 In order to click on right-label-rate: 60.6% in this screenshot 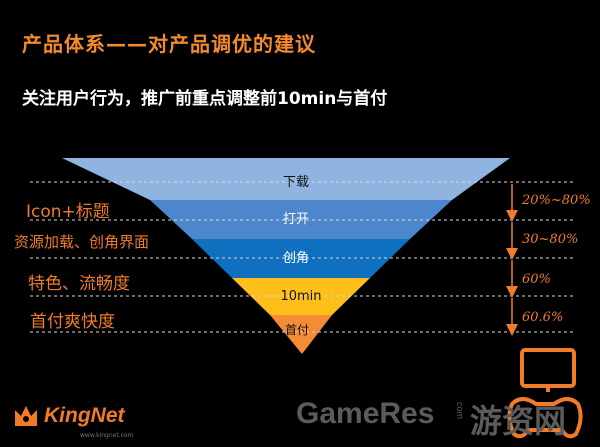, I will do `click(543, 317)`.